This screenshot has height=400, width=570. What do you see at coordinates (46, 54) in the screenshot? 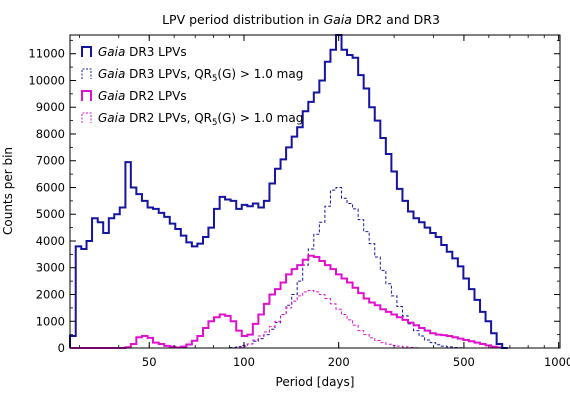
I see `y-tick-label: 11000` at bounding box center [46, 54].